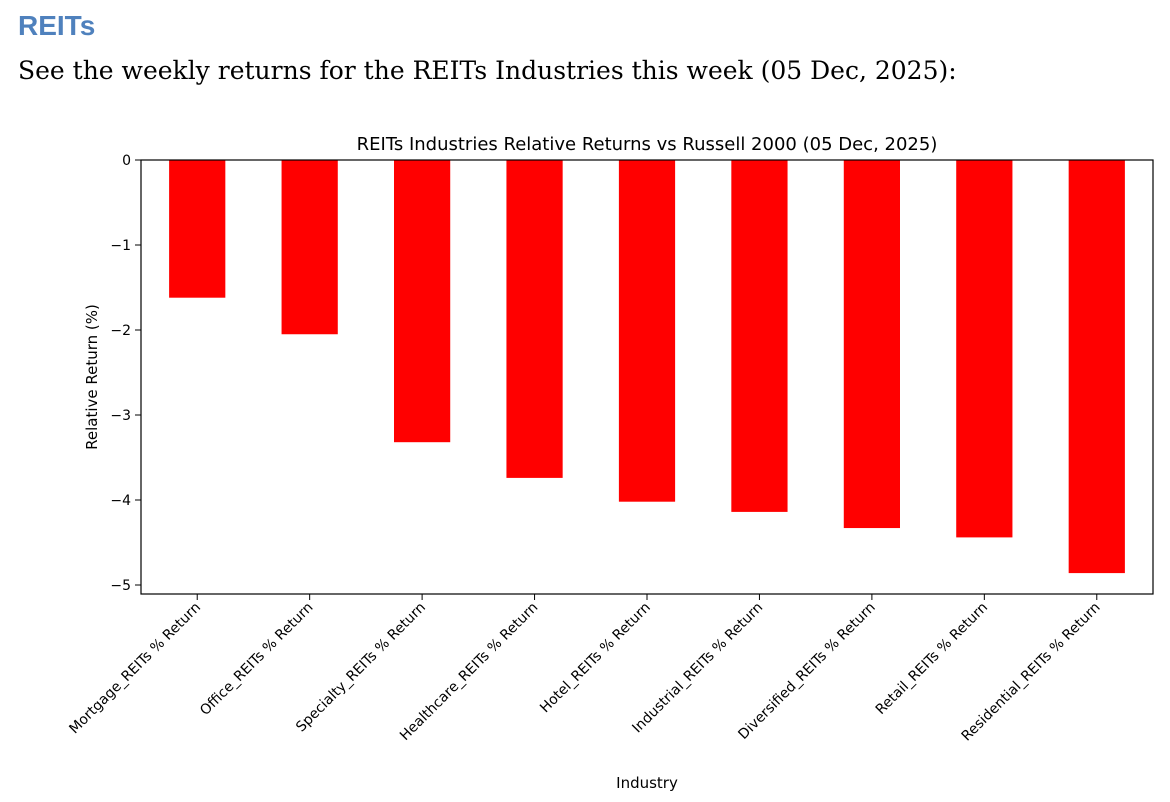 Image resolution: width=1170 pixels, height=802 pixels. Describe the element at coordinates (697, 668) in the screenshot. I see `x-tick-label: Industrial_REITs % Return` at that location.